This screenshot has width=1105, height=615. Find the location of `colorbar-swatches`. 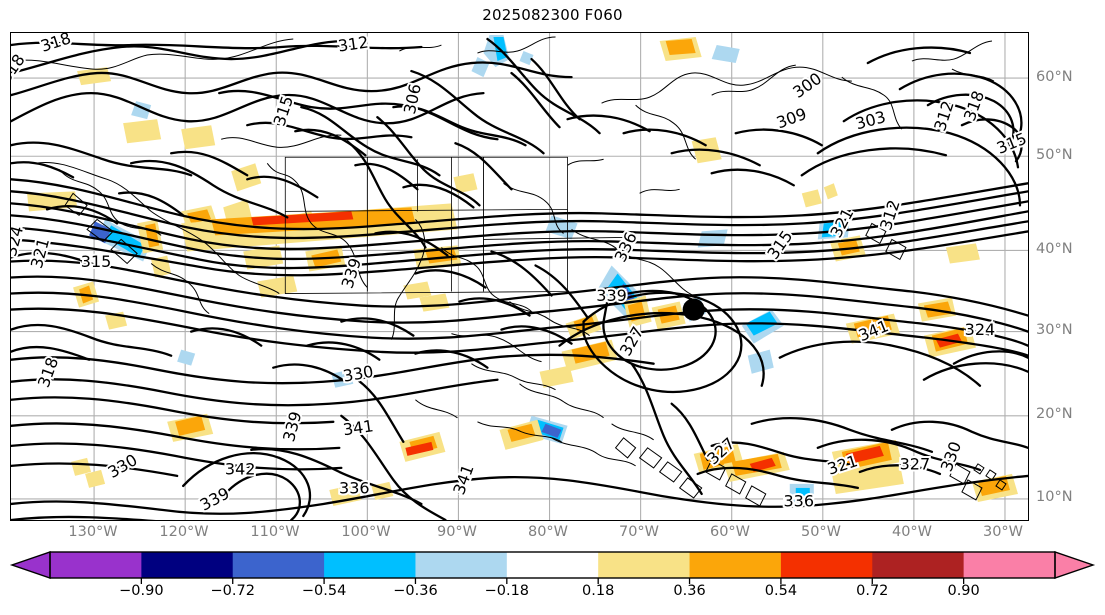

colorbar-swatches is located at coordinates (552, 567).